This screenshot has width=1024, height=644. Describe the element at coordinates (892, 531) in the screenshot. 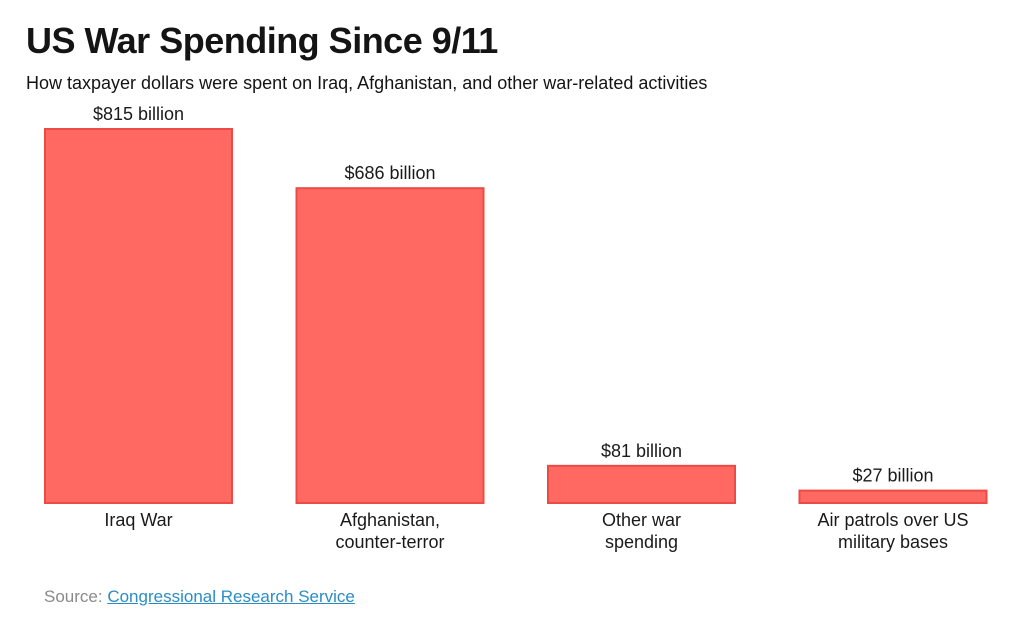

I see `category-label-4: Air patrols over US military bases` at that location.